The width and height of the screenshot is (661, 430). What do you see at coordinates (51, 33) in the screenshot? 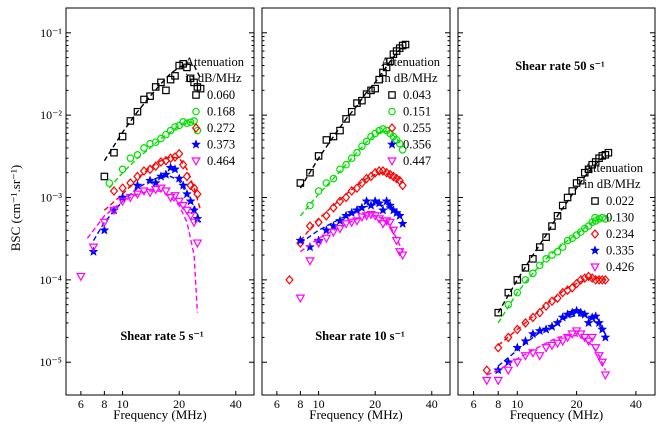
I see `y-tick-label: 10⁻¹` at bounding box center [51, 33].